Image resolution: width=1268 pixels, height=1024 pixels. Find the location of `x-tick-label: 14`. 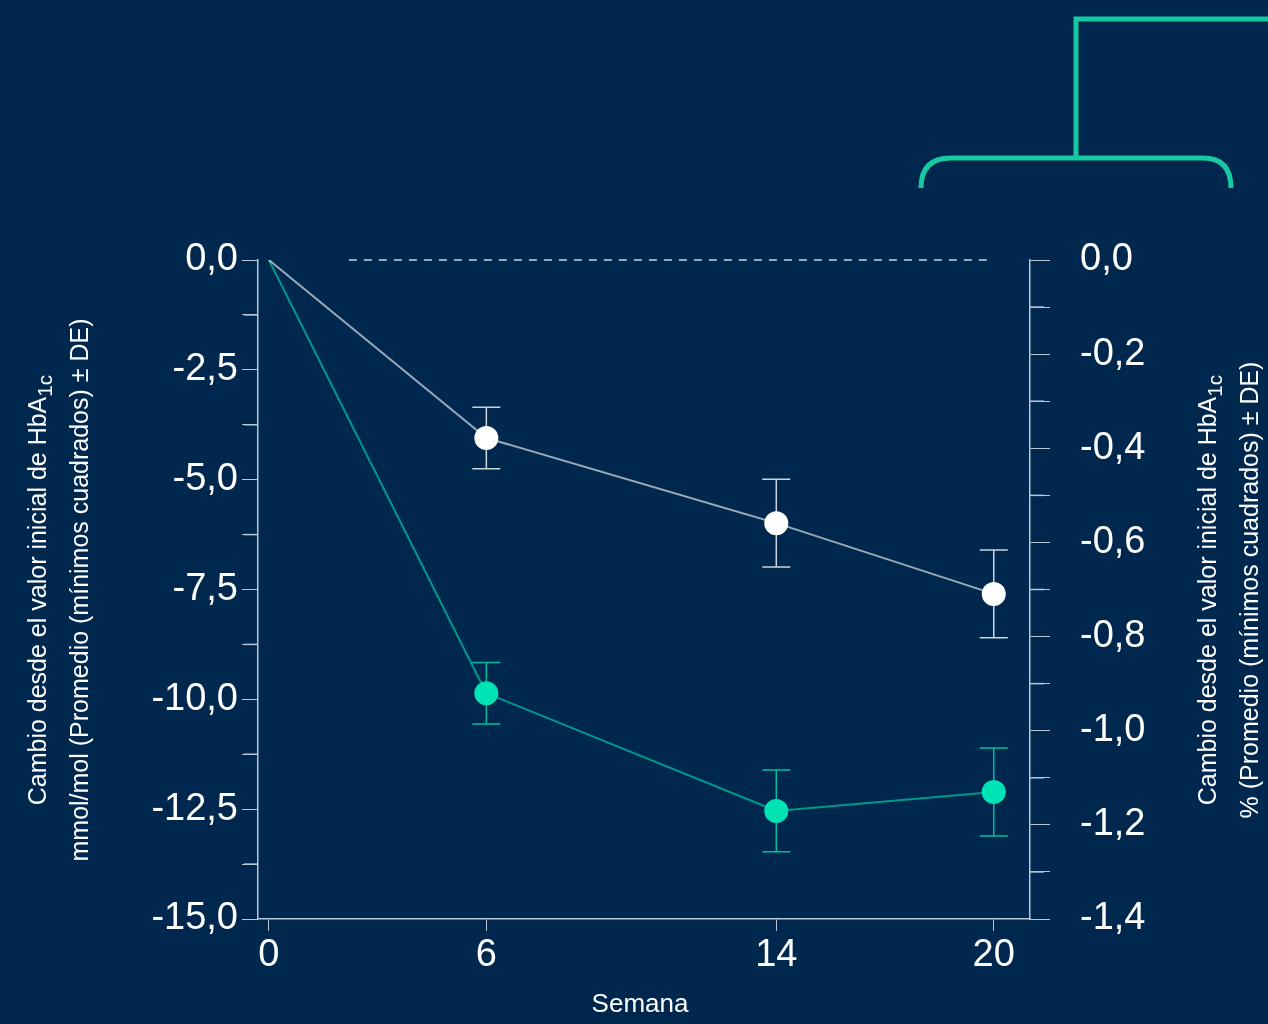

x-tick-label: 14 is located at coordinates (776, 953).